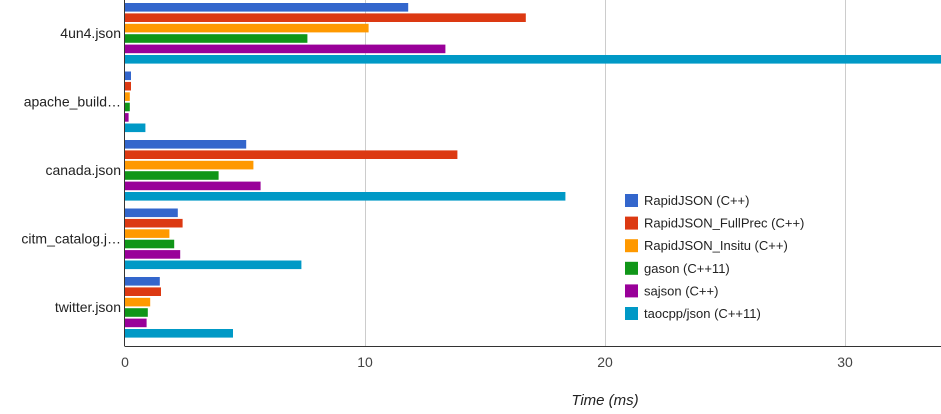  Describe the element at coordinates (724, 223) in the screenshot. I see `legend-label: RapidJSON_FullPrec (C++)` at that location.